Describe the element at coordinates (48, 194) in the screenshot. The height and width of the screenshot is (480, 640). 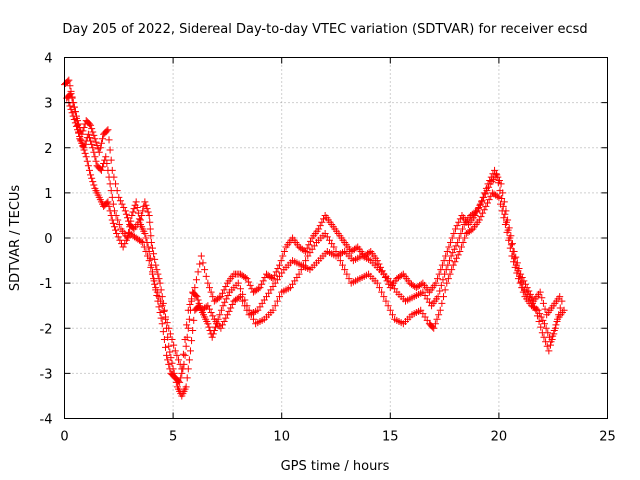
I see `y-tick-label: 1` at that location.